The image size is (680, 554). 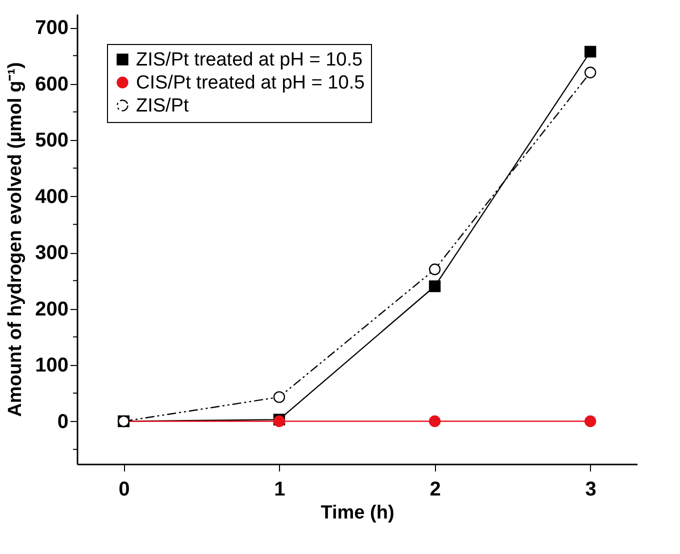 I want to click on legend-label: ZIS/Pt, so click(x=163, y=106).